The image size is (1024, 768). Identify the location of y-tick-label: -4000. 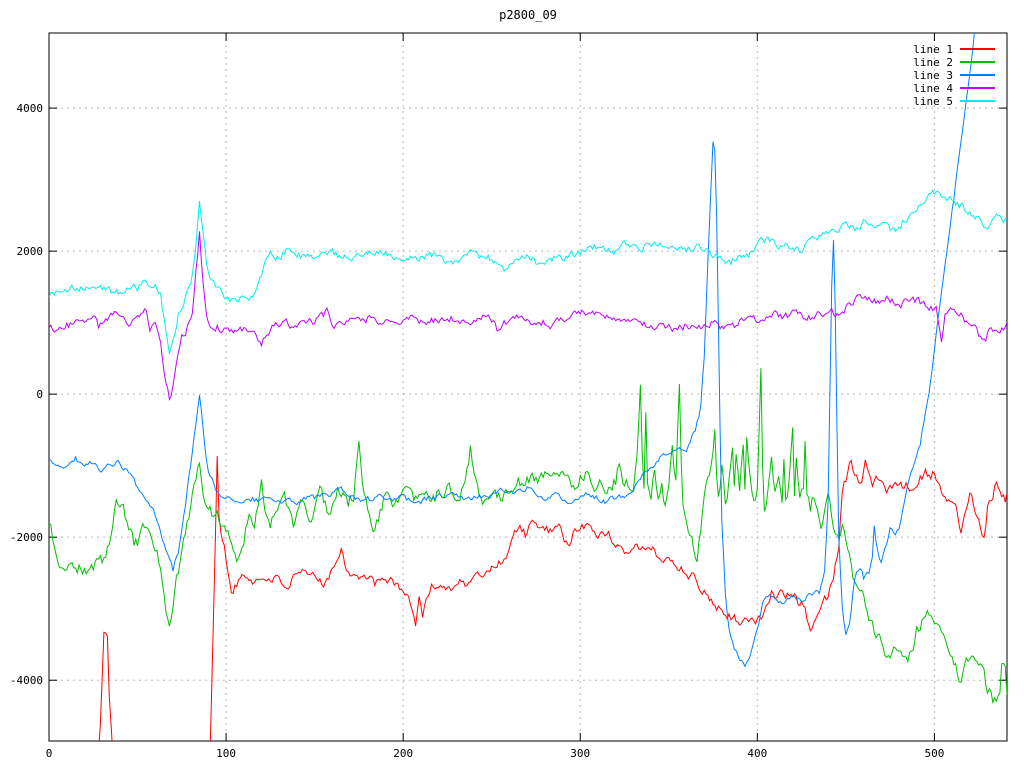
(26, 680).